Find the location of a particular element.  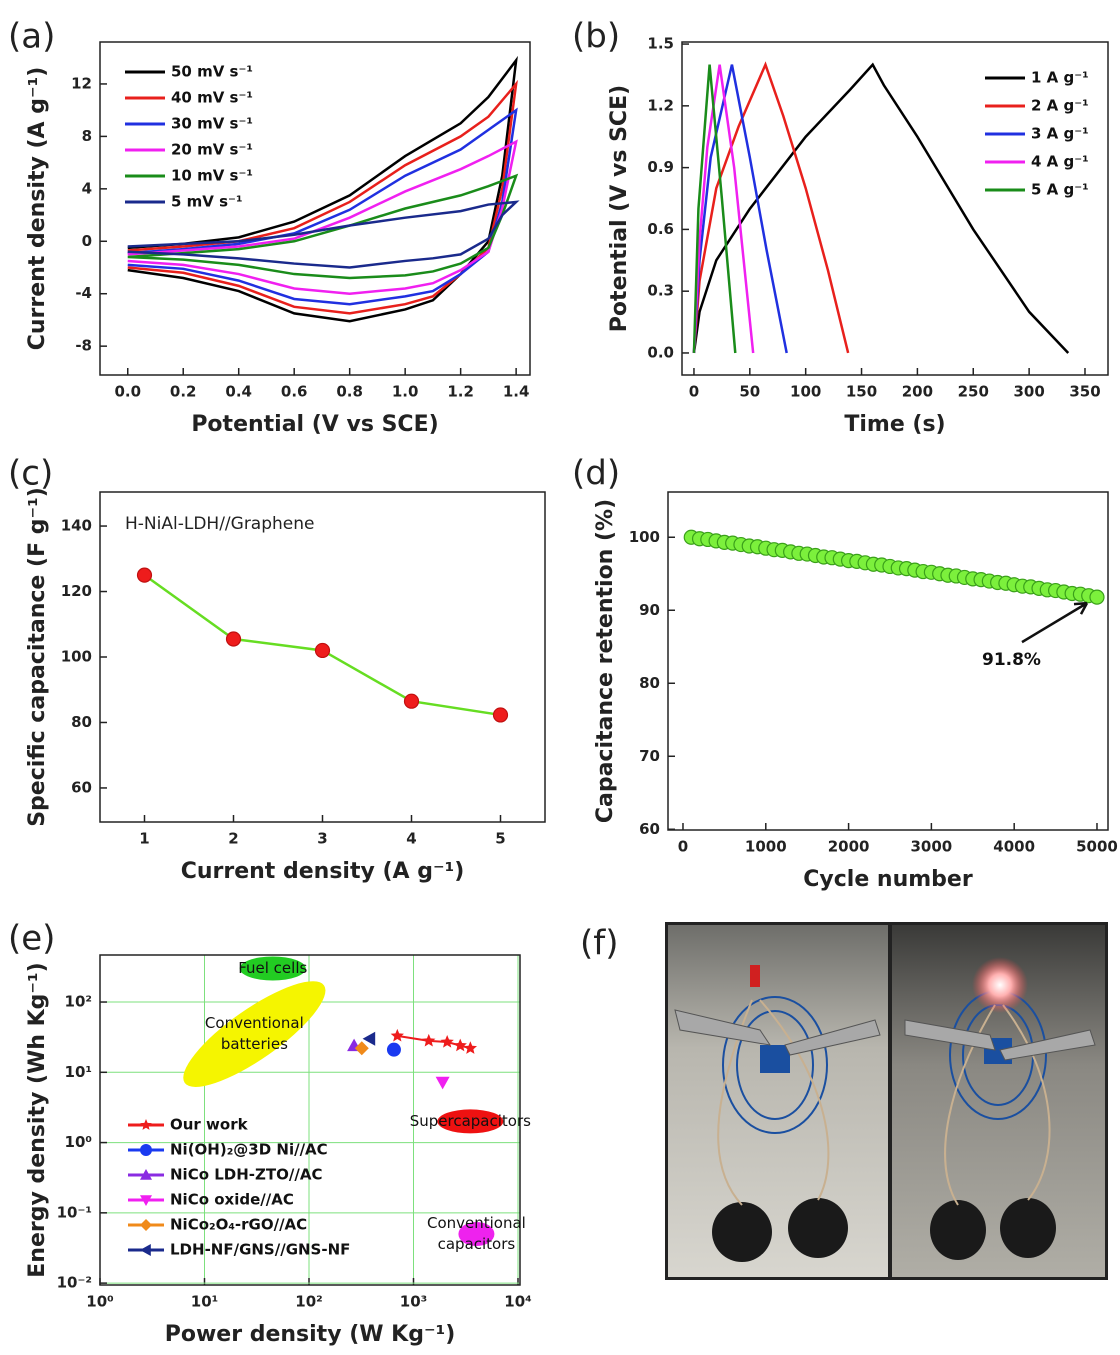

x-tick-label: 4 is located at coordinates (411, 839).